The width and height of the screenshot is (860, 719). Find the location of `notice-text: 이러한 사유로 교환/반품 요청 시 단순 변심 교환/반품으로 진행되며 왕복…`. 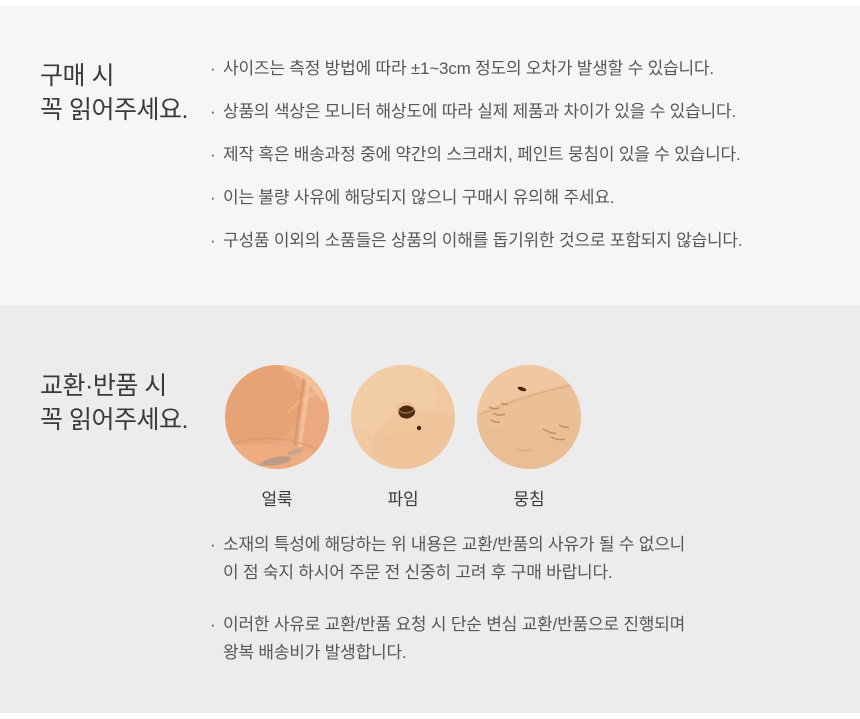

notice-text: 이러한 사유로 교환/반품 요청 시 단순 변심 교환/반품으로 진행되며 왕복… is located at coordinates (454, 638).